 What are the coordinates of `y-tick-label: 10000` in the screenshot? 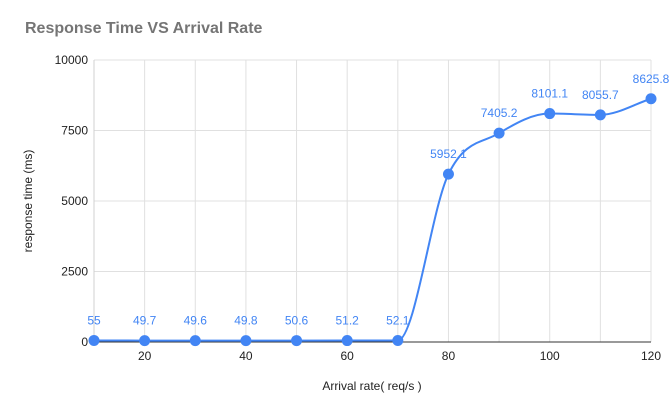 It's located at (72, 60).